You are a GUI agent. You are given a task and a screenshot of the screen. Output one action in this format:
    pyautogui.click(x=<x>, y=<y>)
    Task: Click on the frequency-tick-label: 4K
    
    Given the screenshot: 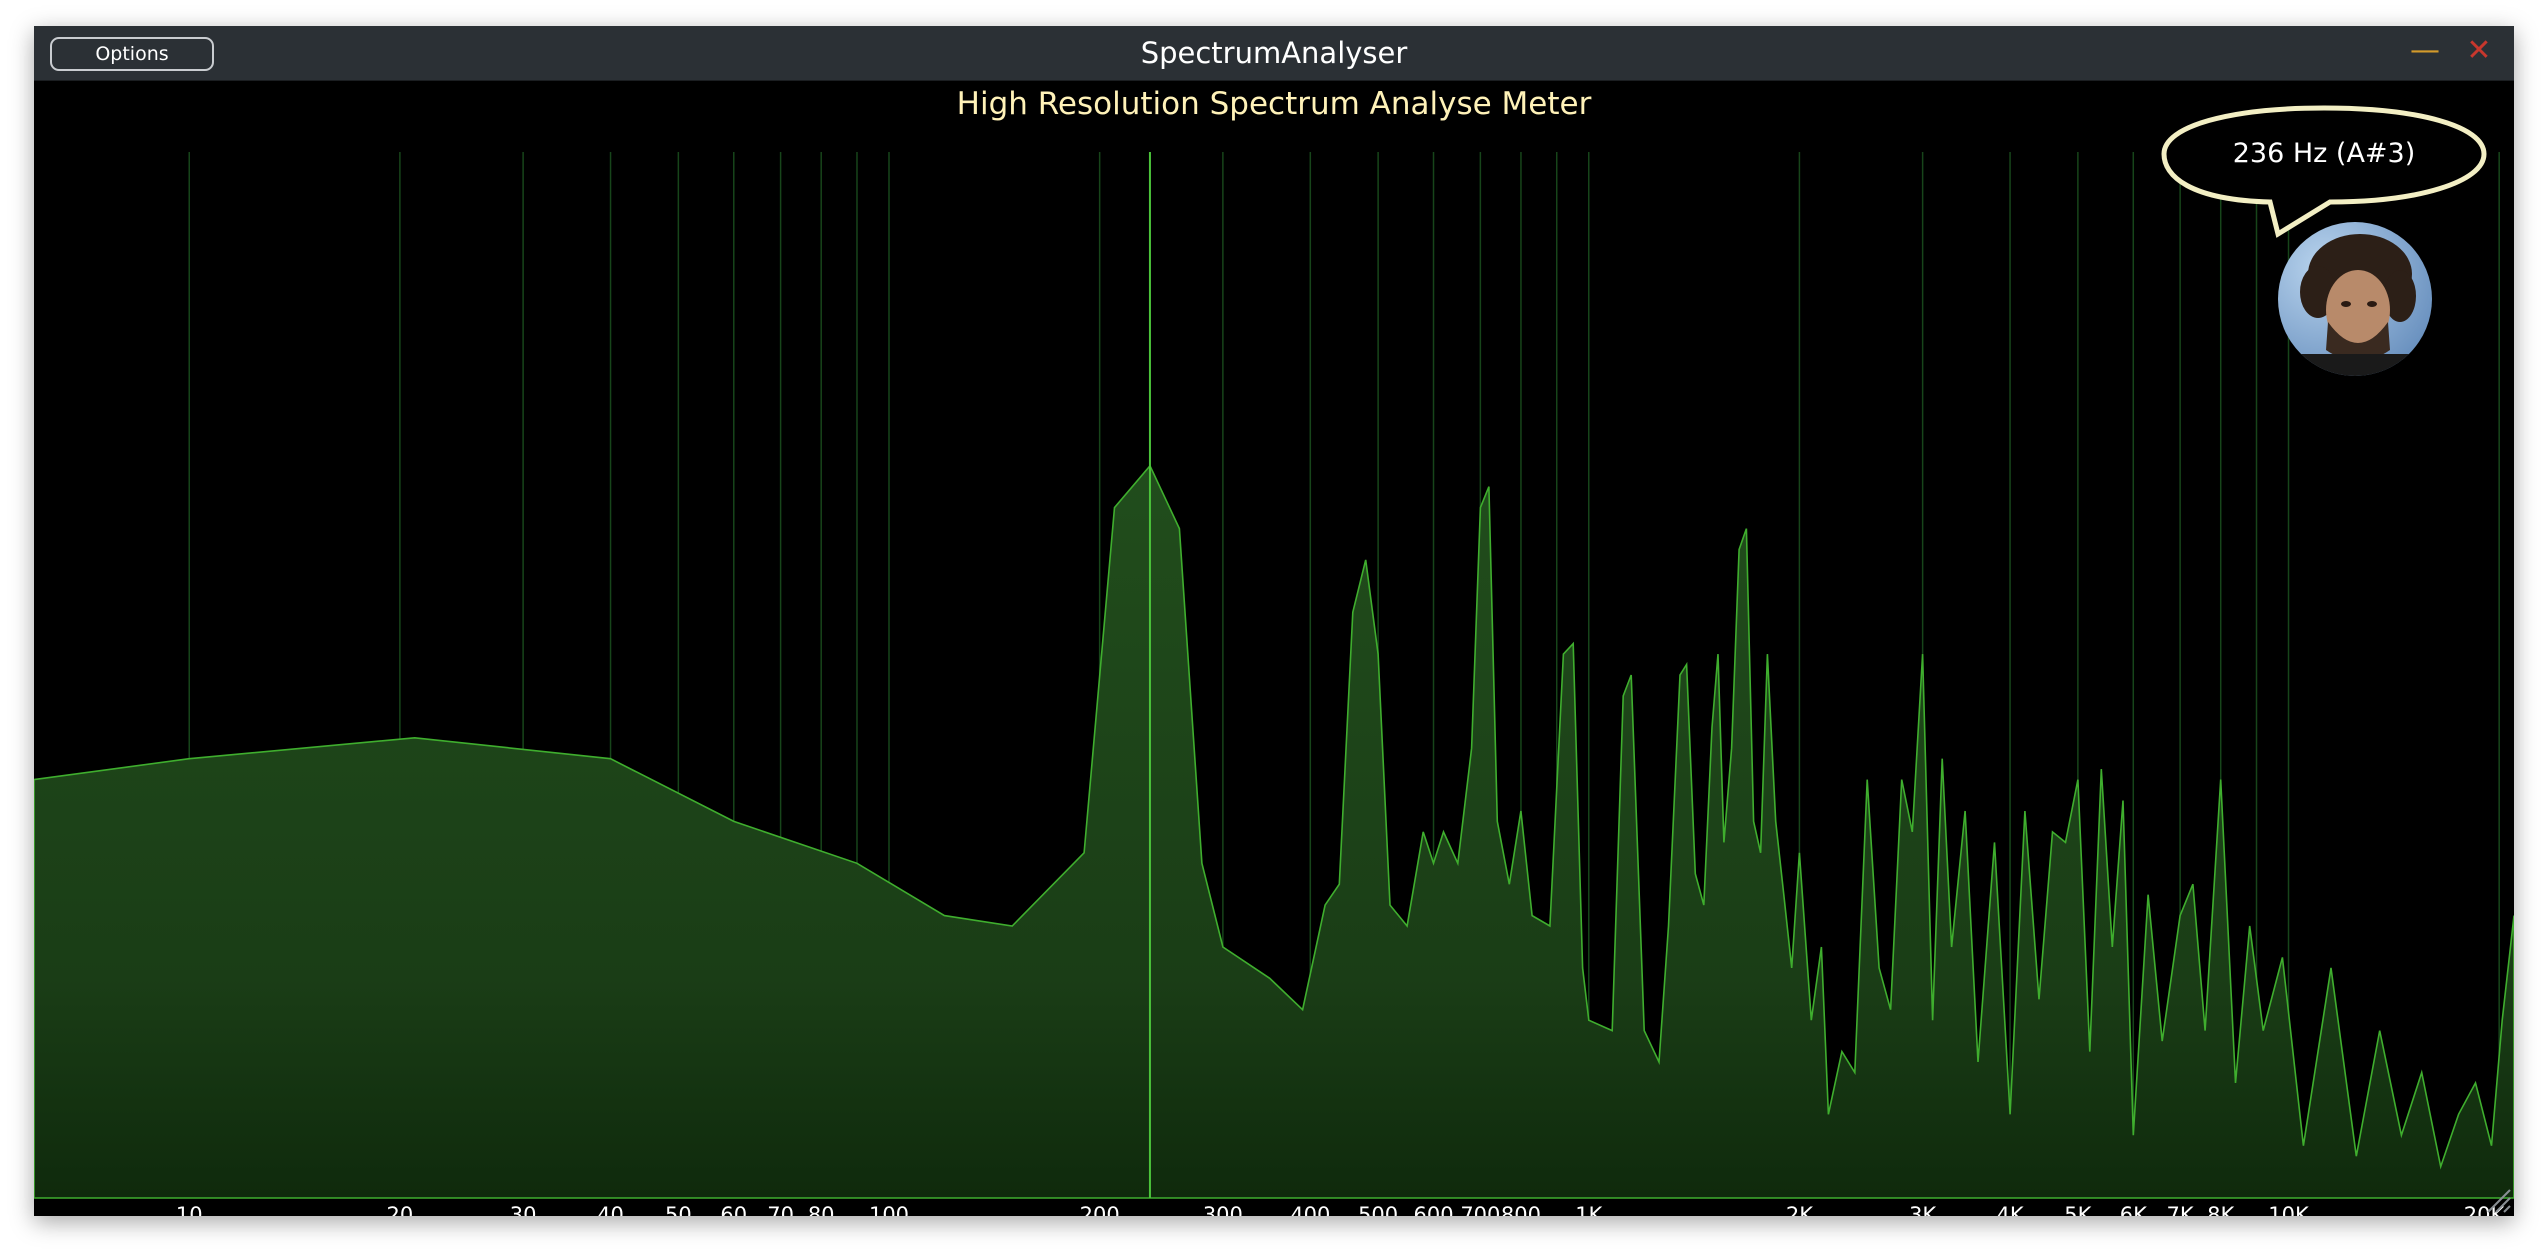 What is the action you would take?
    pyautogui.click(x=2010, y=1209)
    